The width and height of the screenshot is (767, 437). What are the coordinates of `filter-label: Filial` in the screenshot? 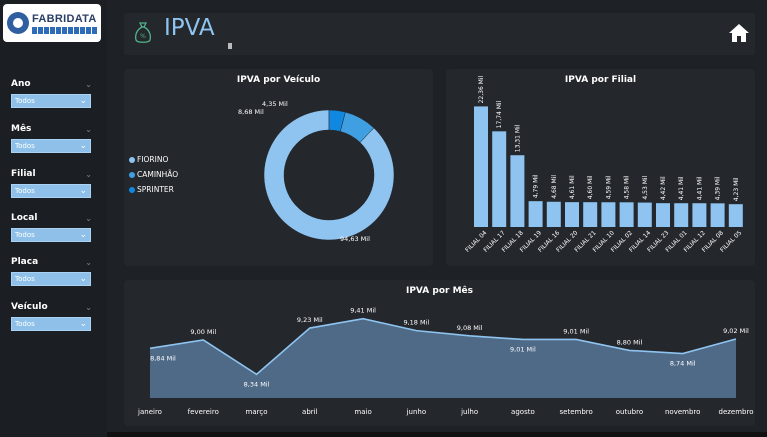 It's located at (23, 174).